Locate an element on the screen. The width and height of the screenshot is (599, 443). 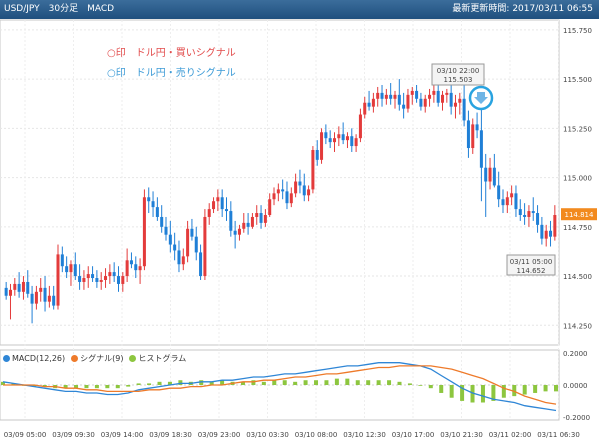
y-tick-label: 115.250 is located at coordinates (577, 129).